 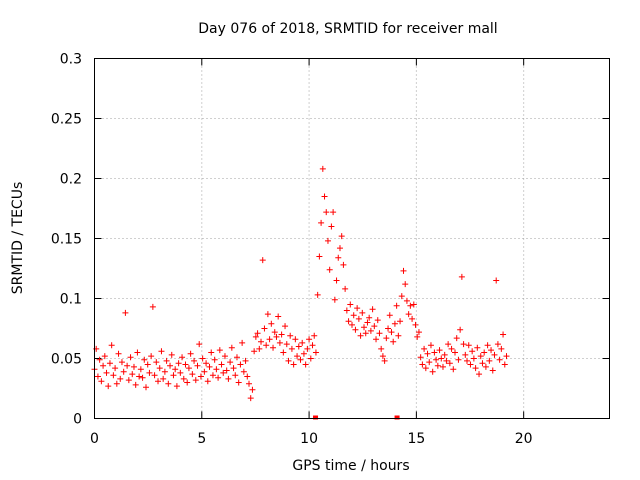 I want to click on y-tick-label: 0.05, so click(x=66, y=360).